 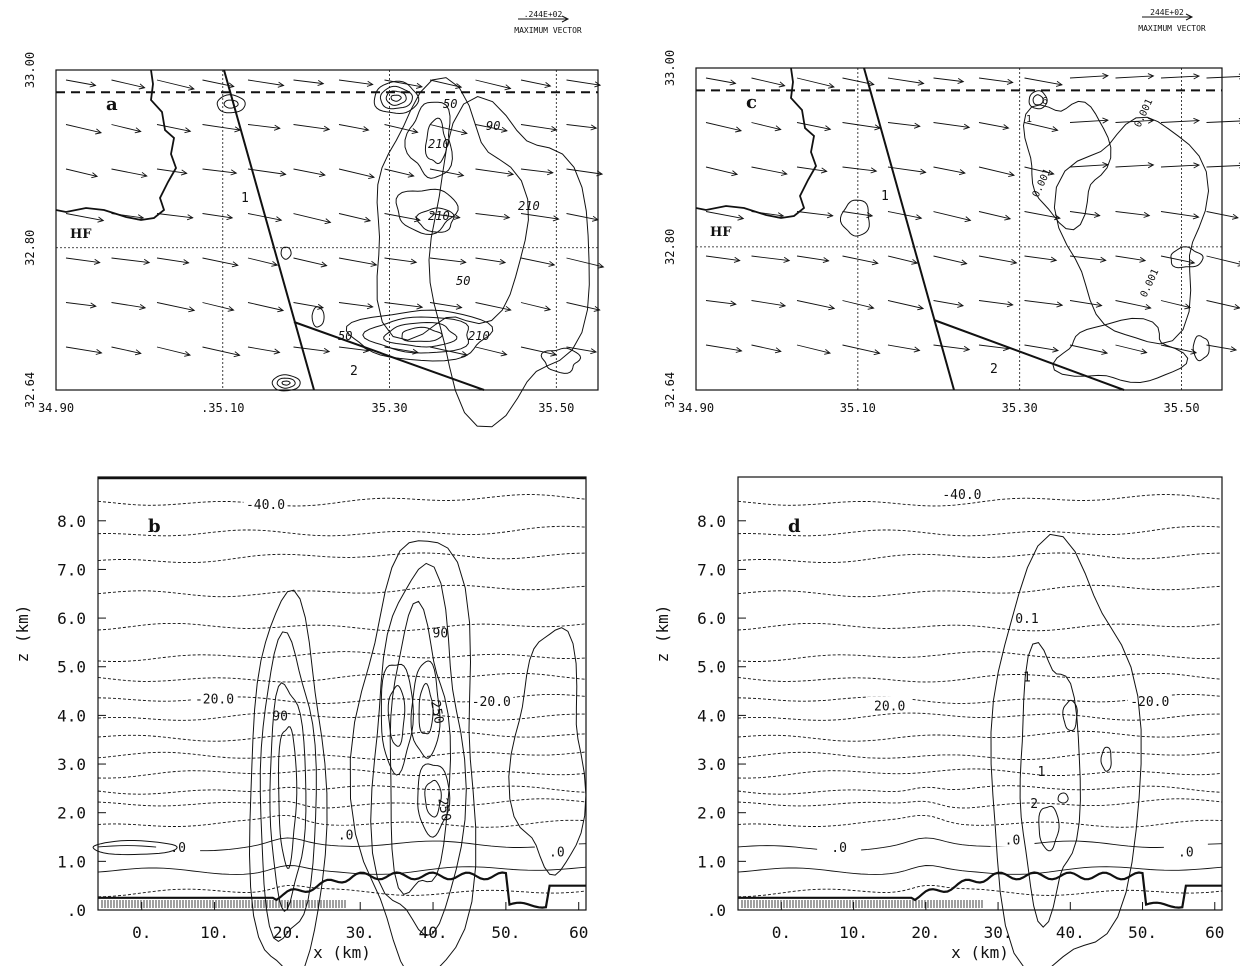 I want to click on panel-letter: d, so click(x=794, y=526).